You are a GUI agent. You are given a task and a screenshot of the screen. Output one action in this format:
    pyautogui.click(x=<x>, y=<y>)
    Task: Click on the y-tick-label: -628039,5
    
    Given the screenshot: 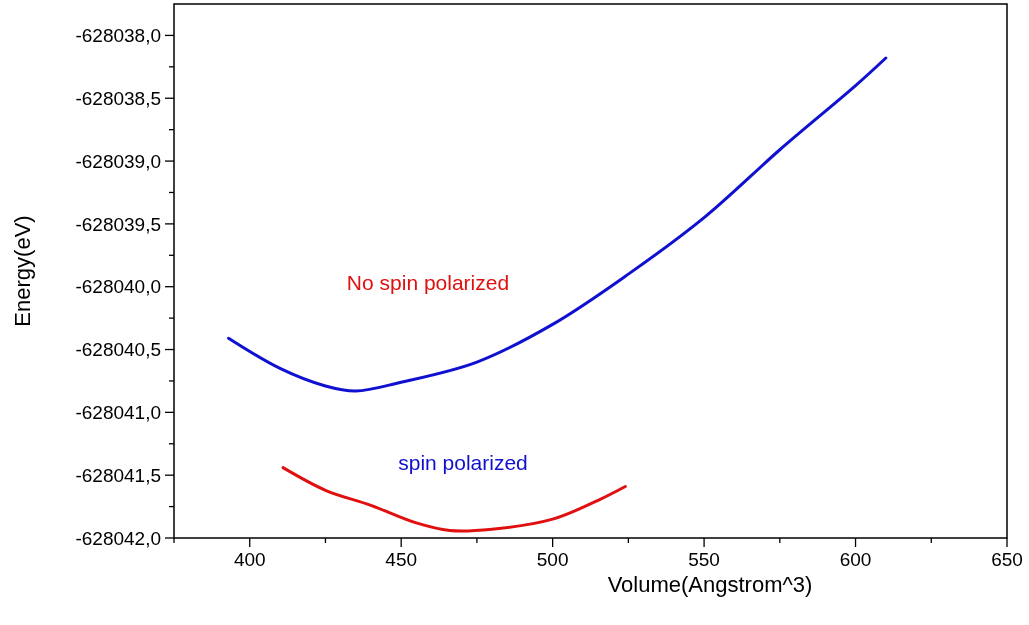 What is the action you would take?
    pyautogui.click(x=118, y=224)
    